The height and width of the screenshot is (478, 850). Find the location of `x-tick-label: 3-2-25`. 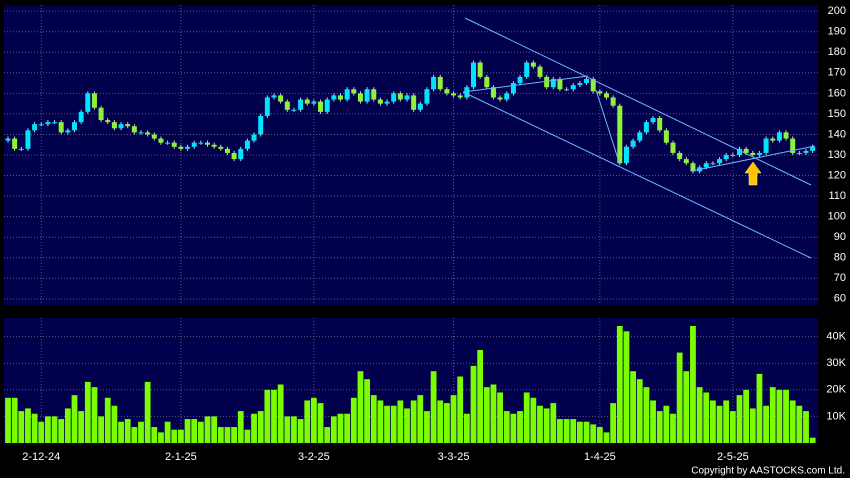

x-tick-label: 3-2-25 is located at coordinates (314, 457).